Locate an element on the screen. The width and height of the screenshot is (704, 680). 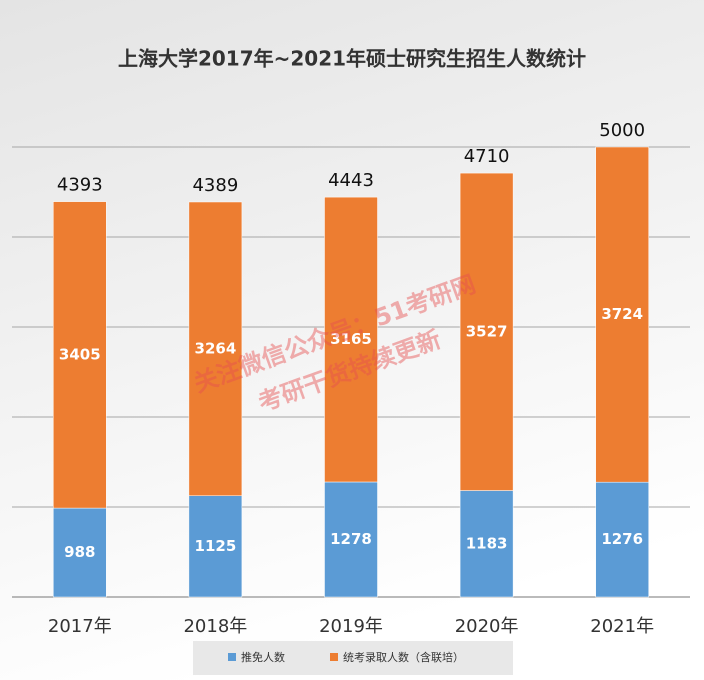
total-label: 4393 is located at coordinates (80, 185).